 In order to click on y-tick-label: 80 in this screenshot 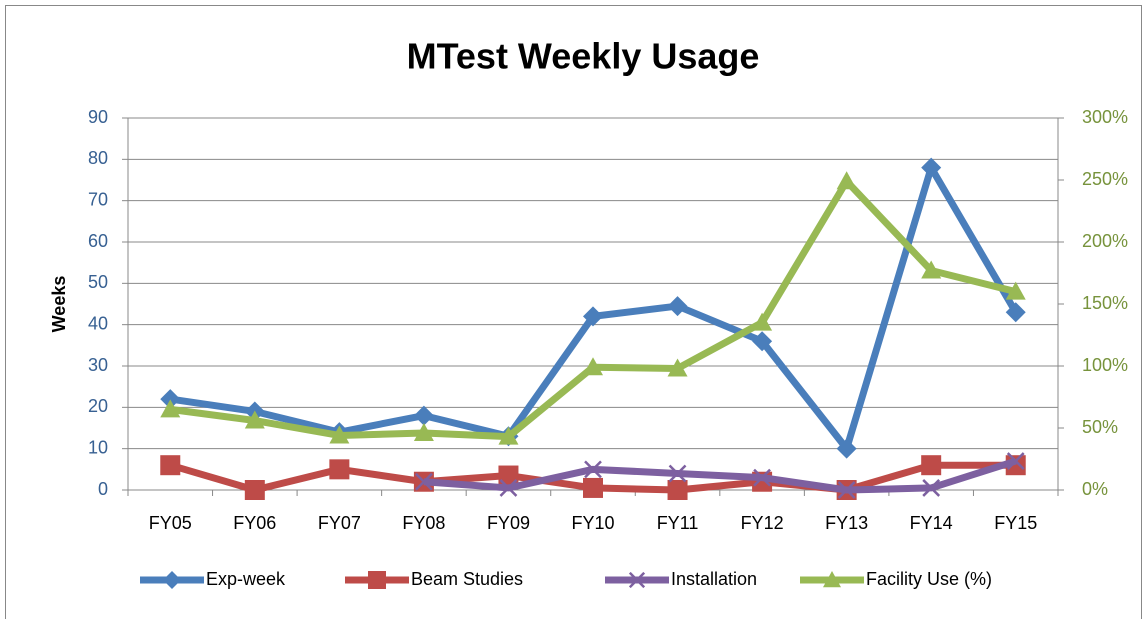, I will do `click(98, 158)`.